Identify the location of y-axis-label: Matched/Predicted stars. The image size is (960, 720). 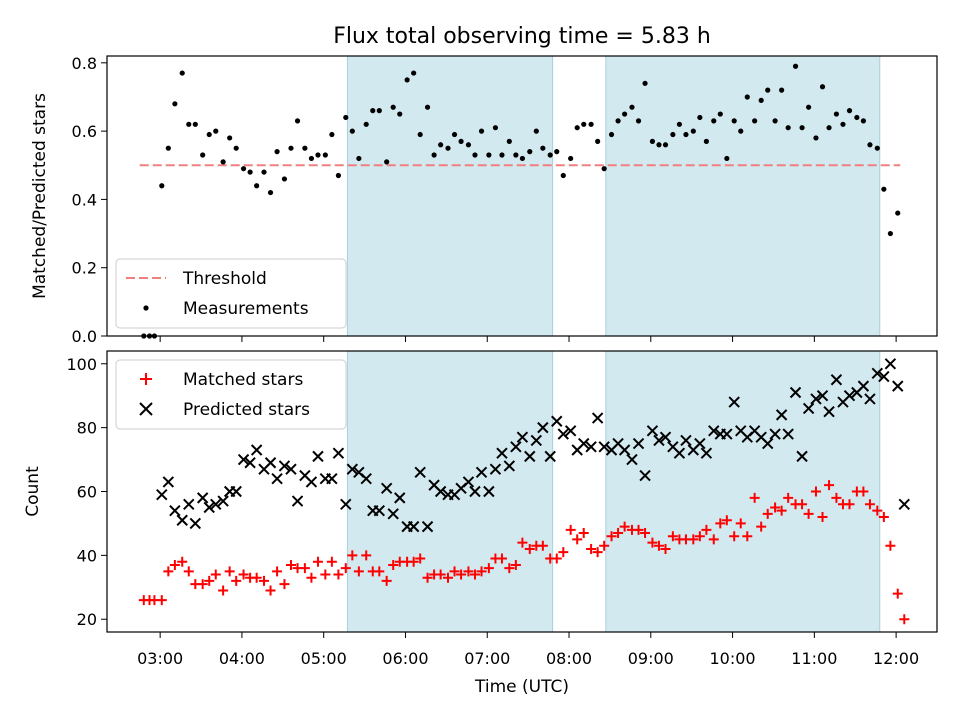
(40, 196).